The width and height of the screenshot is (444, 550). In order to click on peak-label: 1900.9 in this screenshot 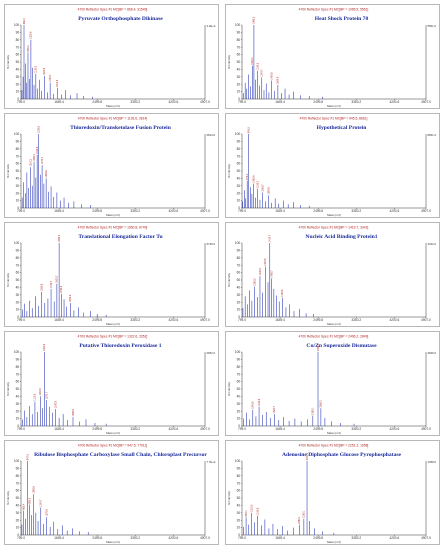, I will do `click(70, 298)`.